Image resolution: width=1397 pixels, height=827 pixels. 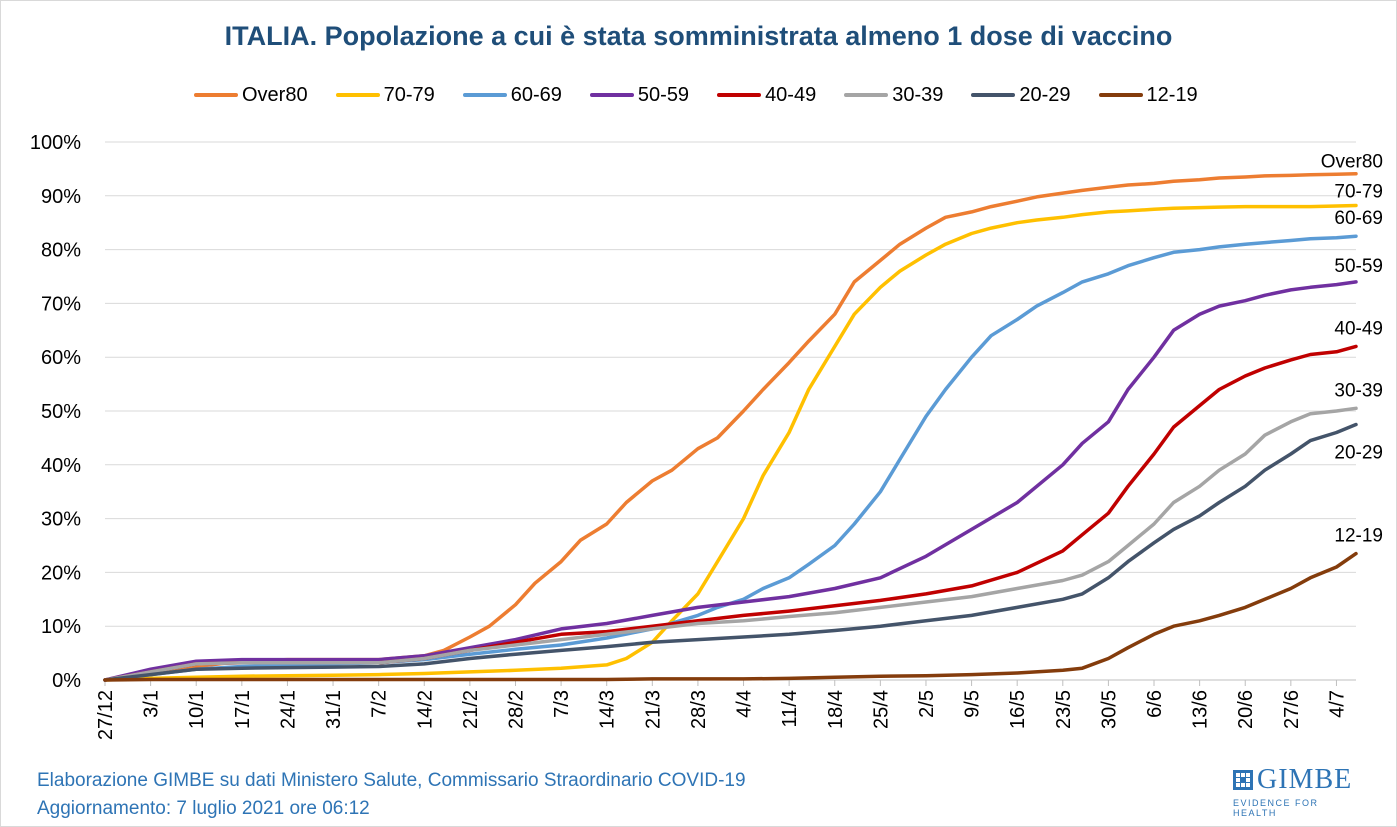 I want to click on end-label-12-19: 12-19, so click(x=1358, y=536).